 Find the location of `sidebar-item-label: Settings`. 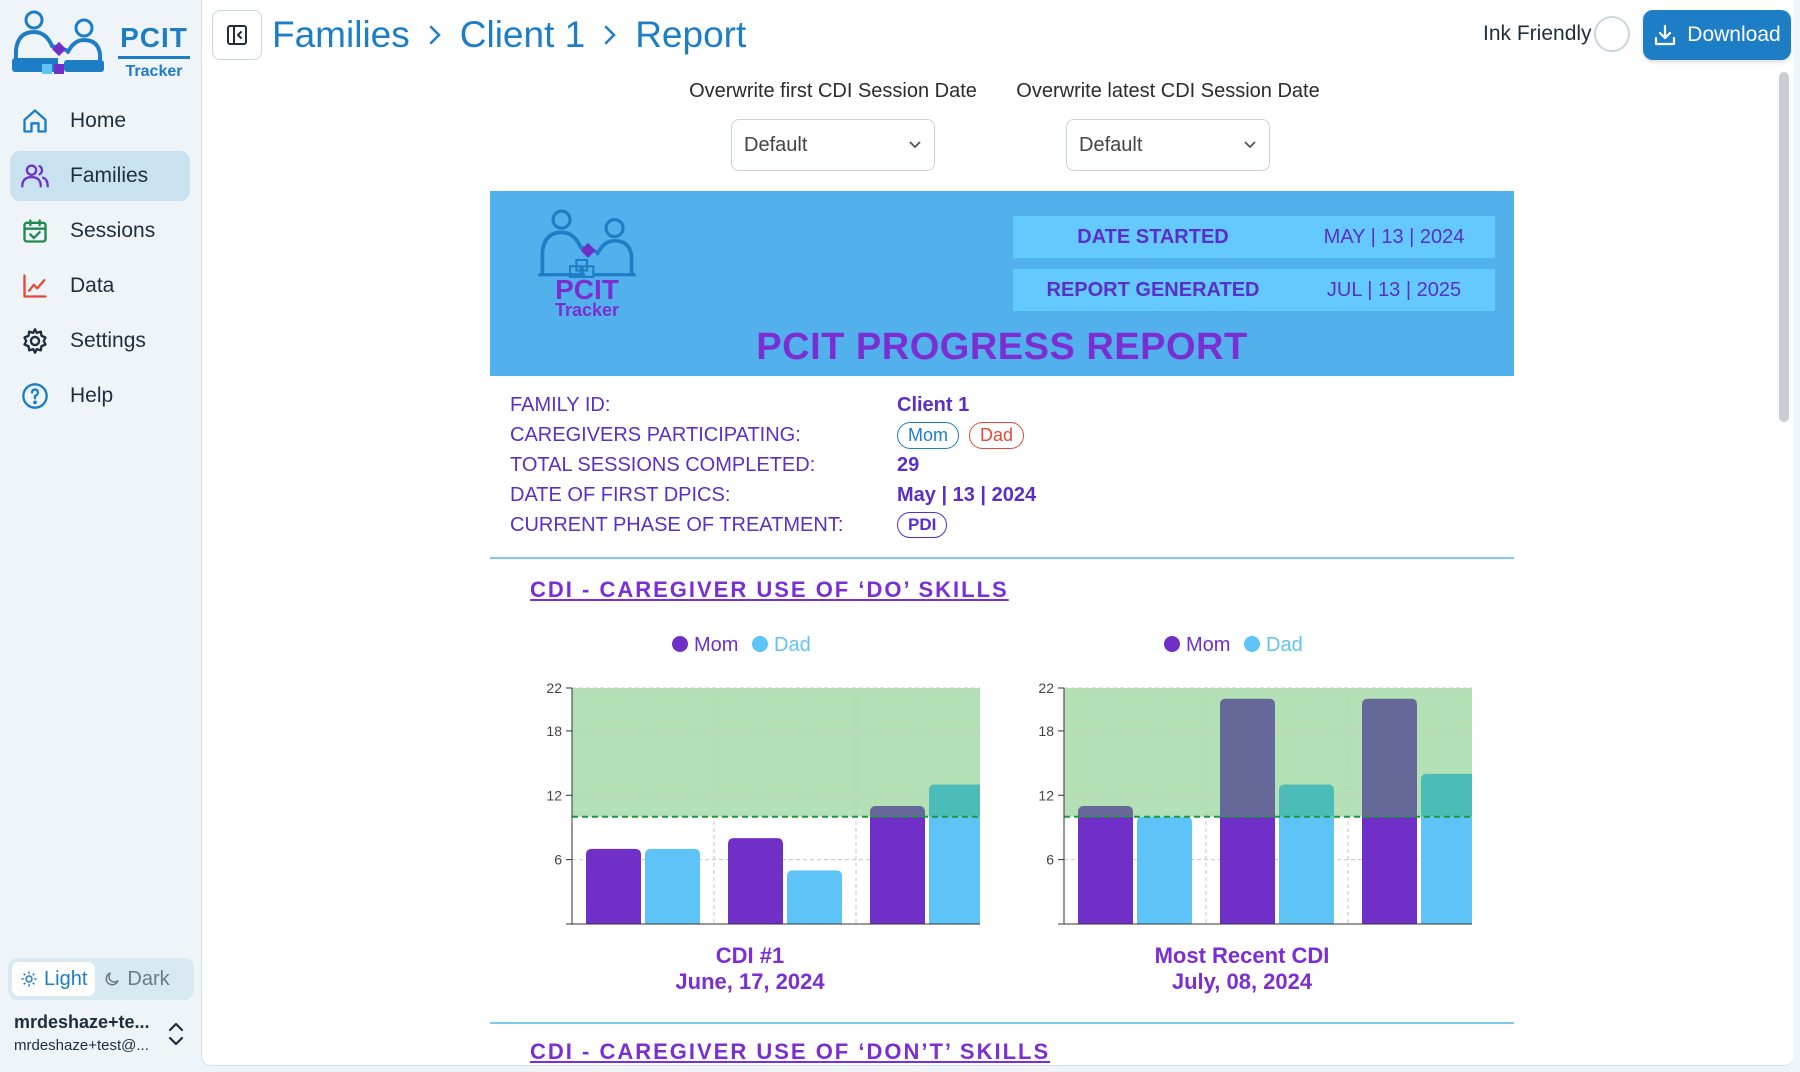

sidebar-item-label: Settings is located at coordinates (108, 340).